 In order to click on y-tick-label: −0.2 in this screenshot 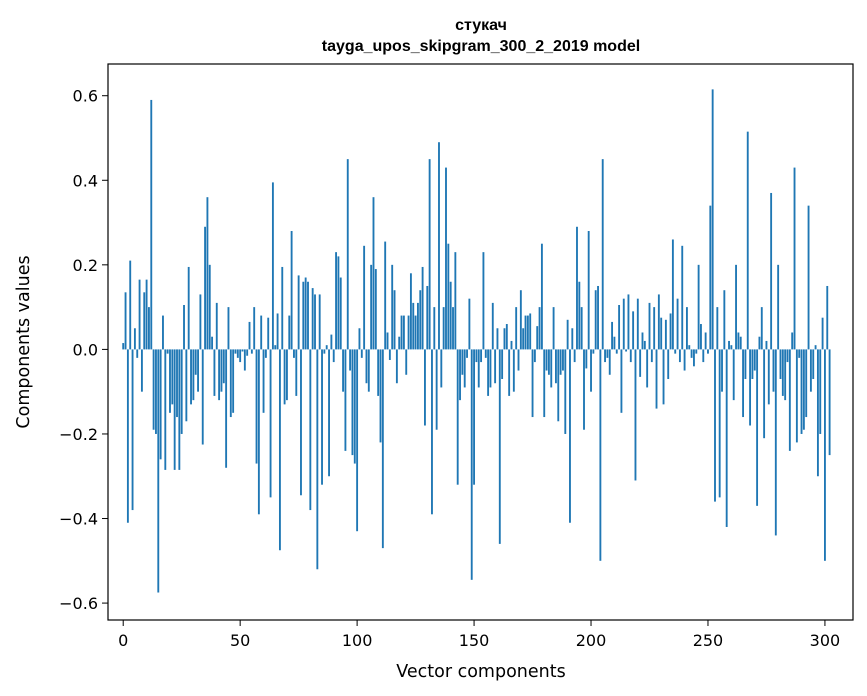, I will do `click(78, 434)`.